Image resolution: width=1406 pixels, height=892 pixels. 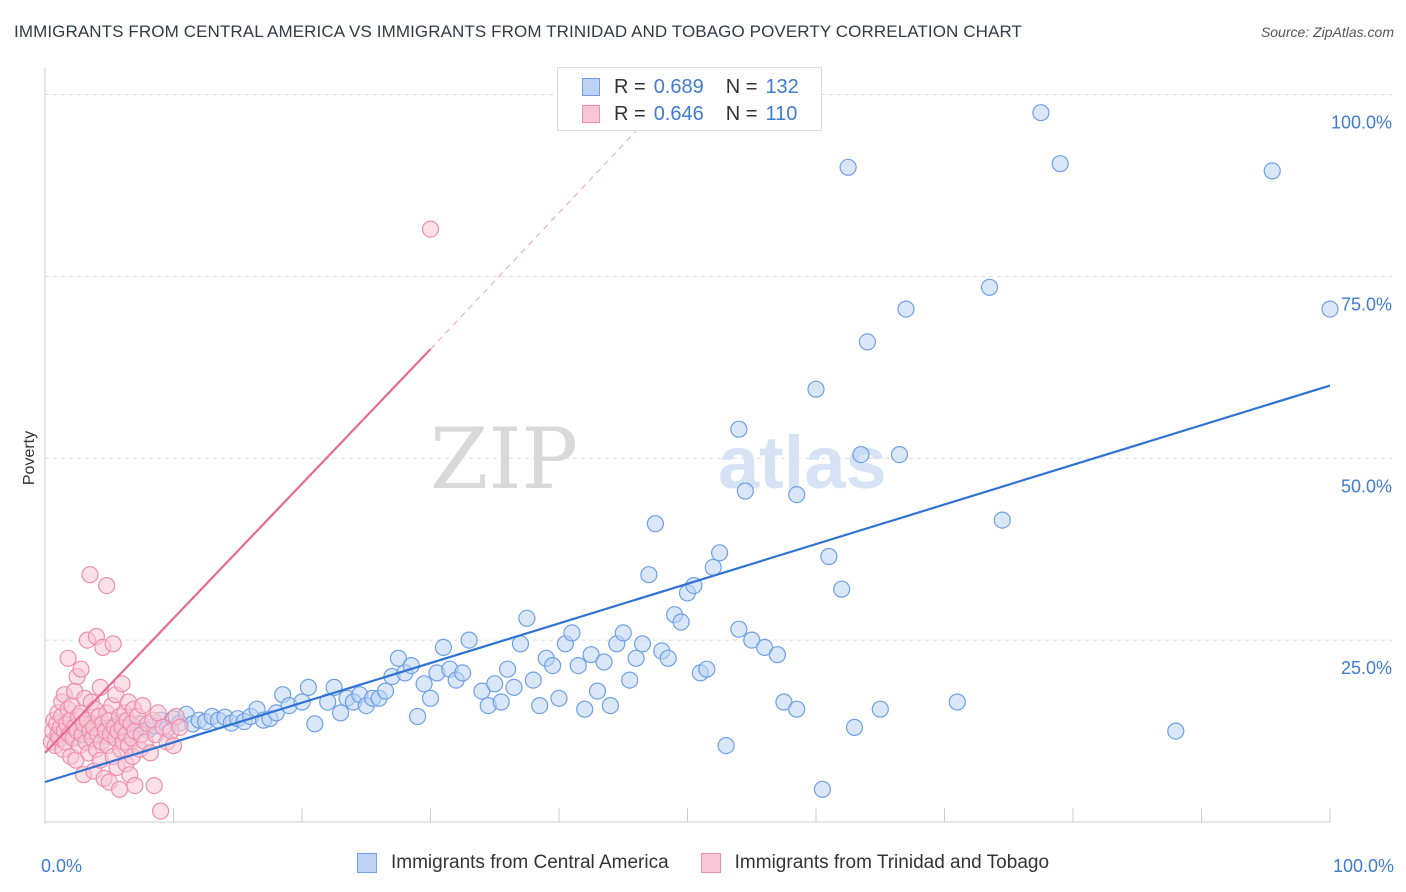 What do you see at coordinates (1366, 304) in the screenshot?
I see `y-tick-label: 75.0%` at bounding box center [1366, 304].